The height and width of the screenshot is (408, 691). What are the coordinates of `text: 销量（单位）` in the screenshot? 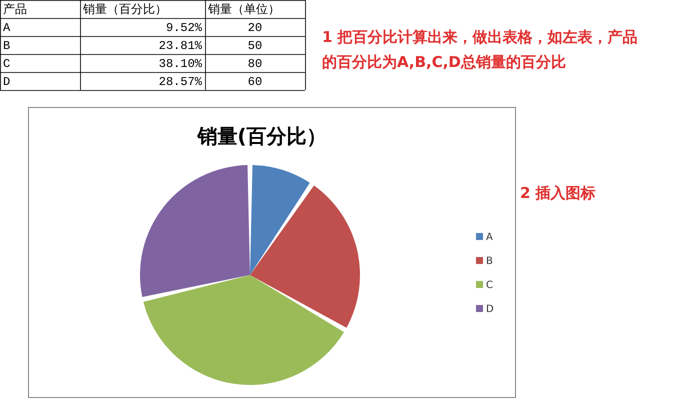 It's located at (243, 9).